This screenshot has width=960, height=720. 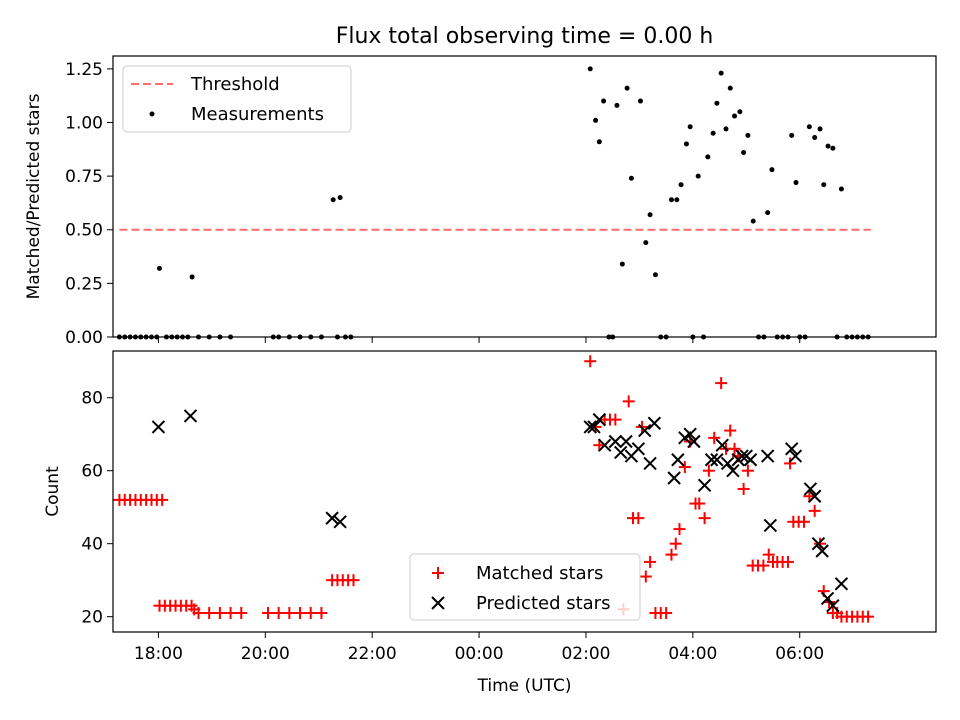 What do you see at coordinates (92, 399) in the screenshot?
I see `y-tick-label: 80` at bounding box center [92, 399].